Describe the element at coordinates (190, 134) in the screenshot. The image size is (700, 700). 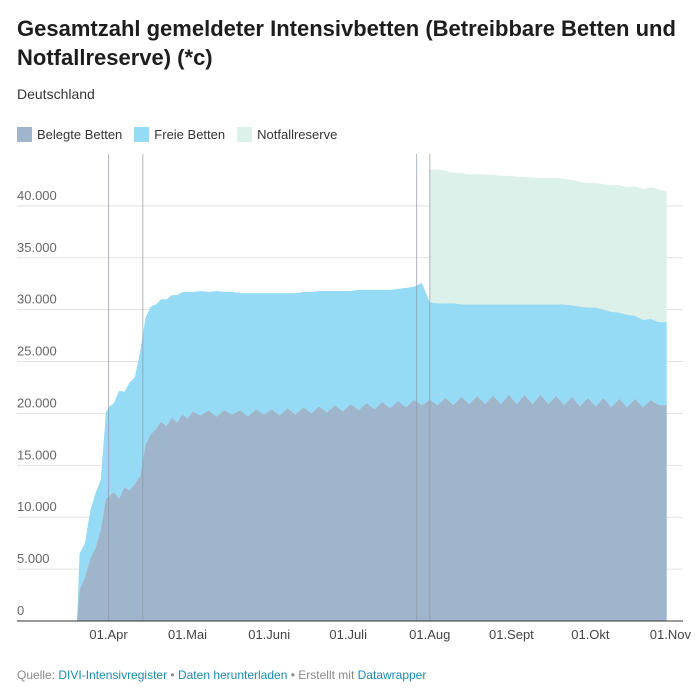
I see `legend-label-freie-betten: Freie Betten` at that location.